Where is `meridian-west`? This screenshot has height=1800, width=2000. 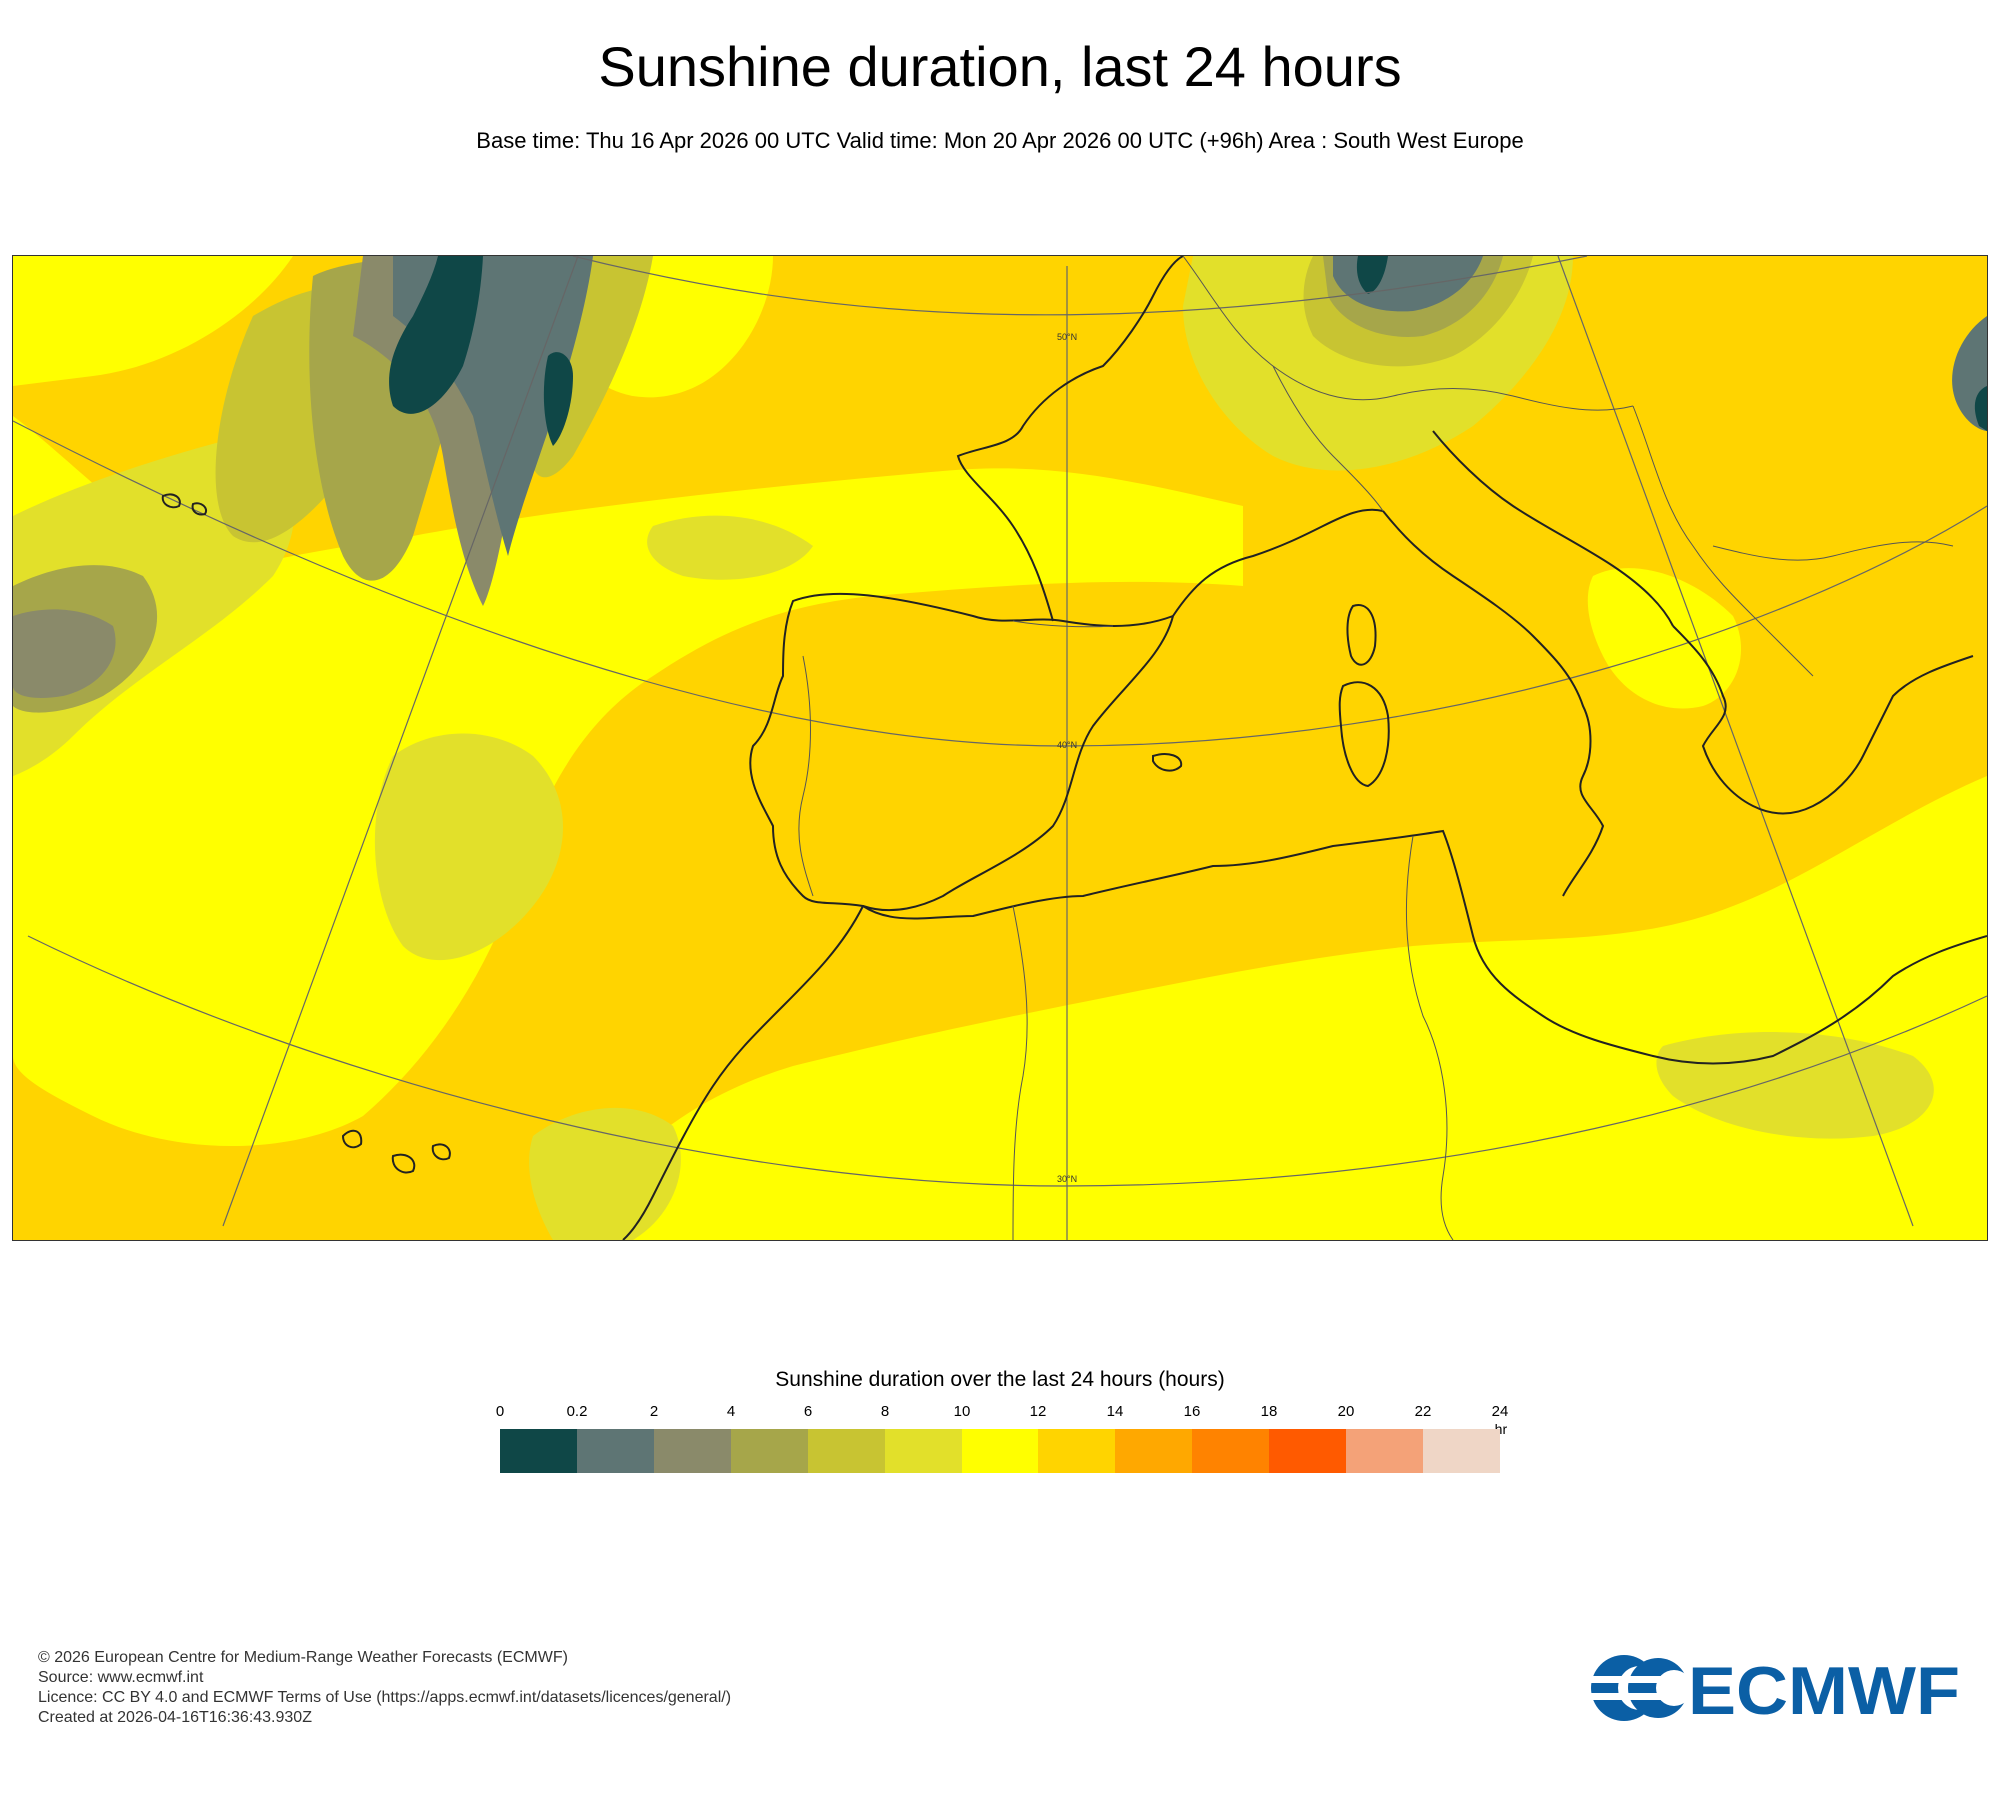
meridian-west is located at coordinates (400, 741).